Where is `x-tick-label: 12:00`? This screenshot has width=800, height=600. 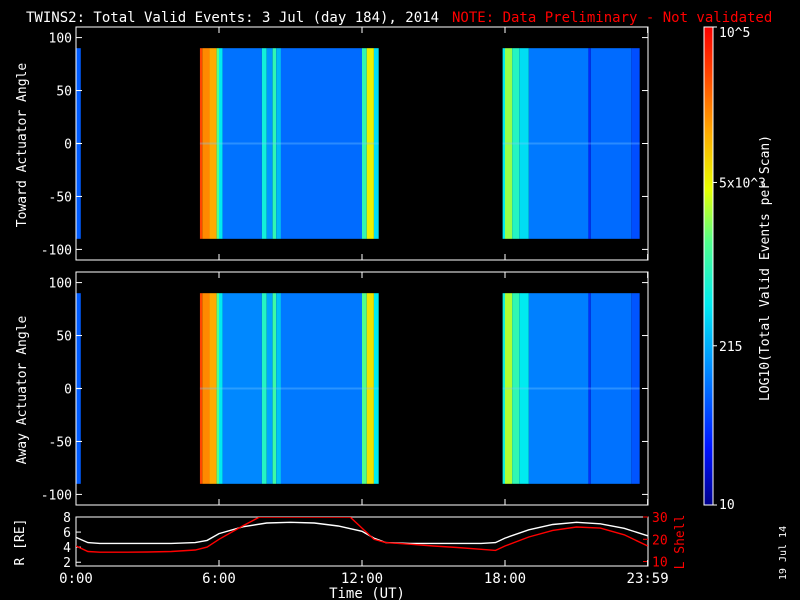 x-tick-label: 12:00 is located at coordinates (362, 579).